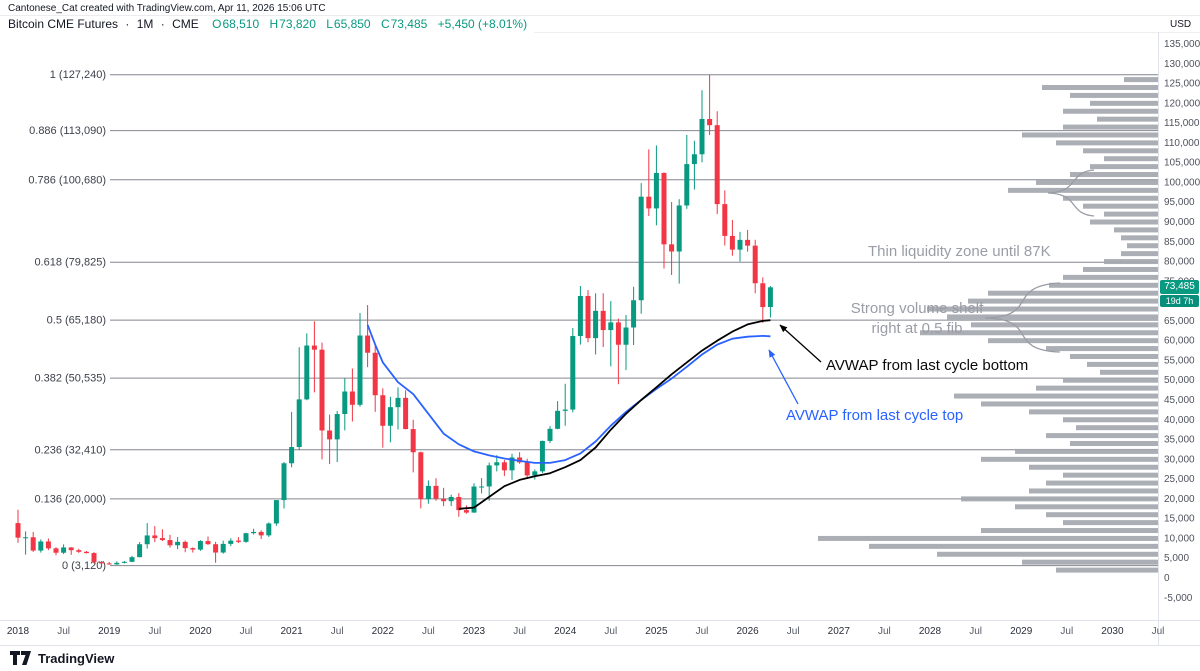 The image size is (1200, 671). What do you see at coordinates (109, 631) in the screenshot?
I see `time-axis-label: 2019` at bounding box center [109, 631].